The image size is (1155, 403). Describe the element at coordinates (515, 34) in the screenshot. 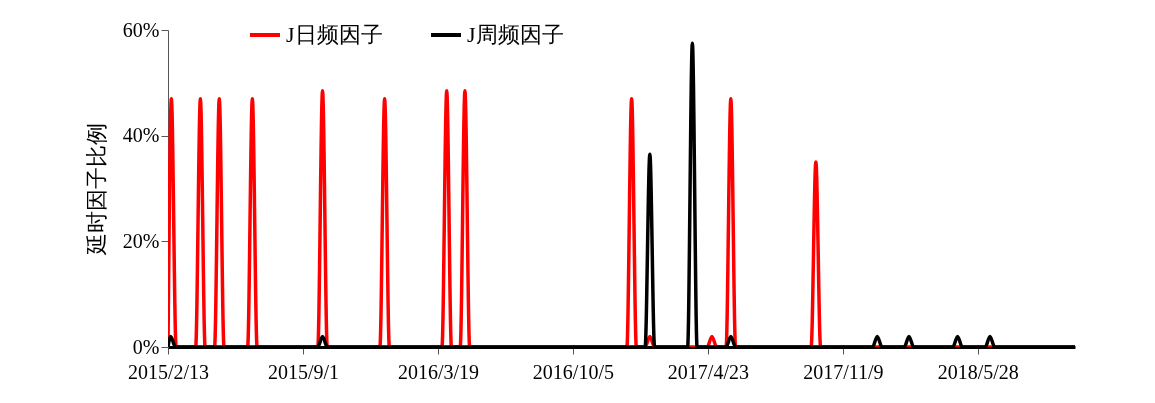

I see `legend-label: J周频因子` at that location.